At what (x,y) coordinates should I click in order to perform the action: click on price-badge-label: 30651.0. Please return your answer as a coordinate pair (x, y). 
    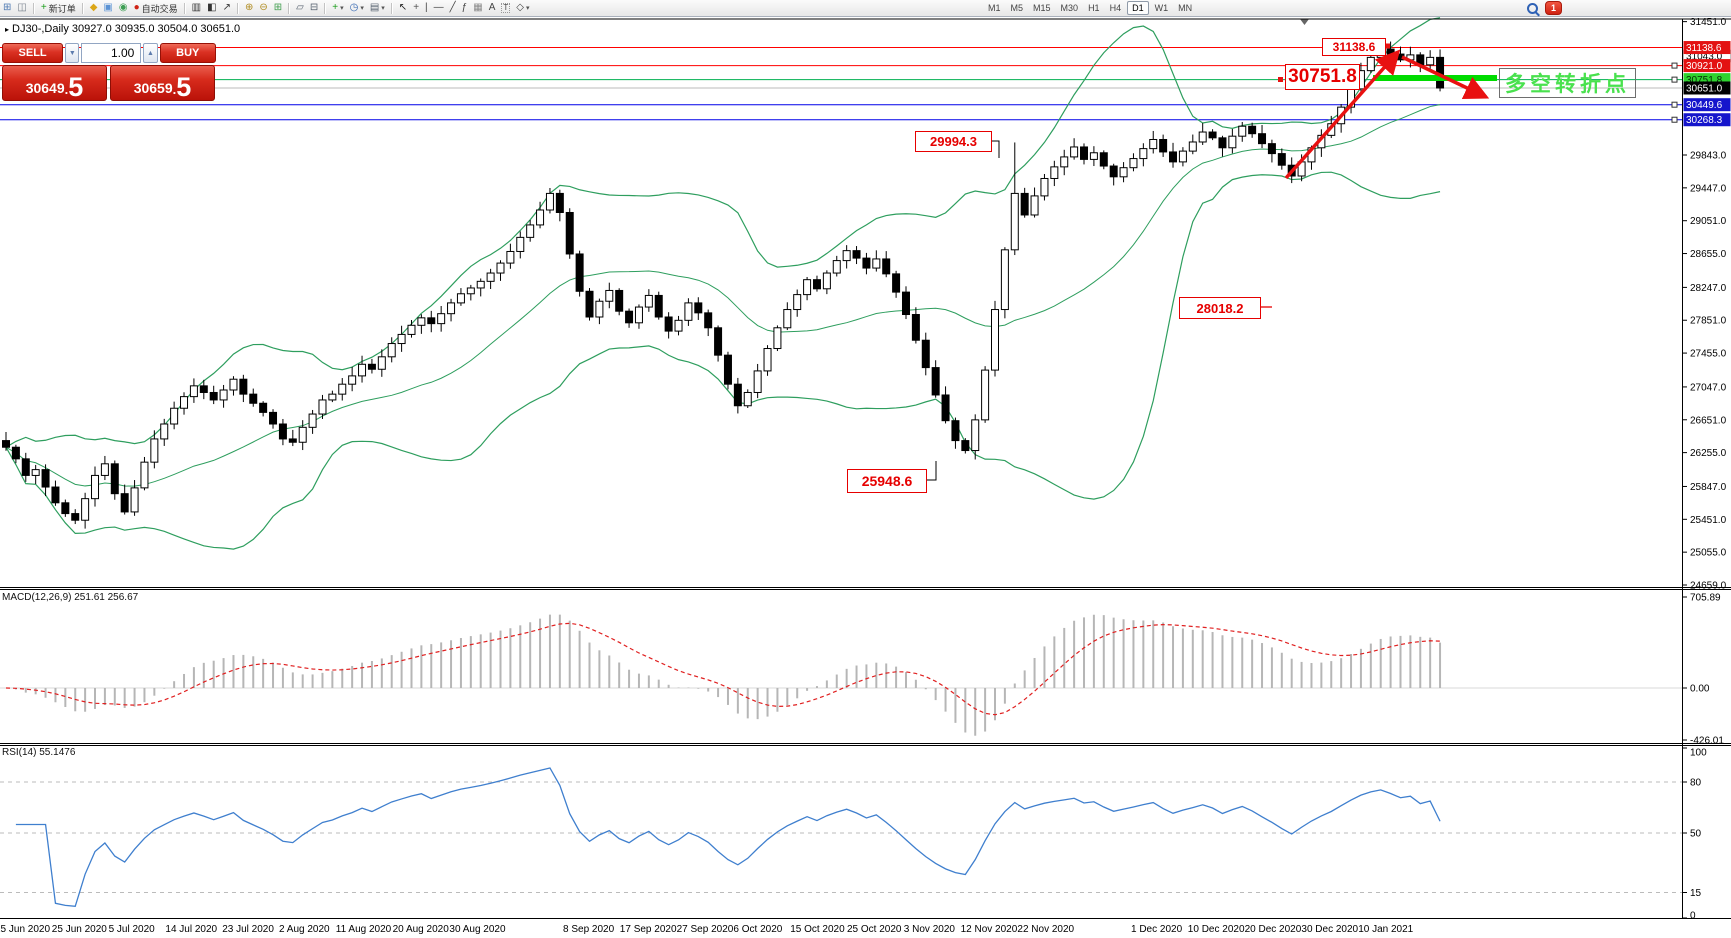
    Looking at the image, I should click on (1704, 88).